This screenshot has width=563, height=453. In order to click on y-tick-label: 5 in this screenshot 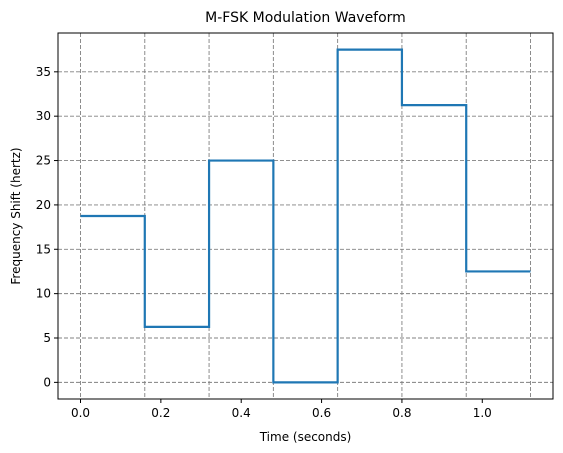, I will do `click(47, 338)`.